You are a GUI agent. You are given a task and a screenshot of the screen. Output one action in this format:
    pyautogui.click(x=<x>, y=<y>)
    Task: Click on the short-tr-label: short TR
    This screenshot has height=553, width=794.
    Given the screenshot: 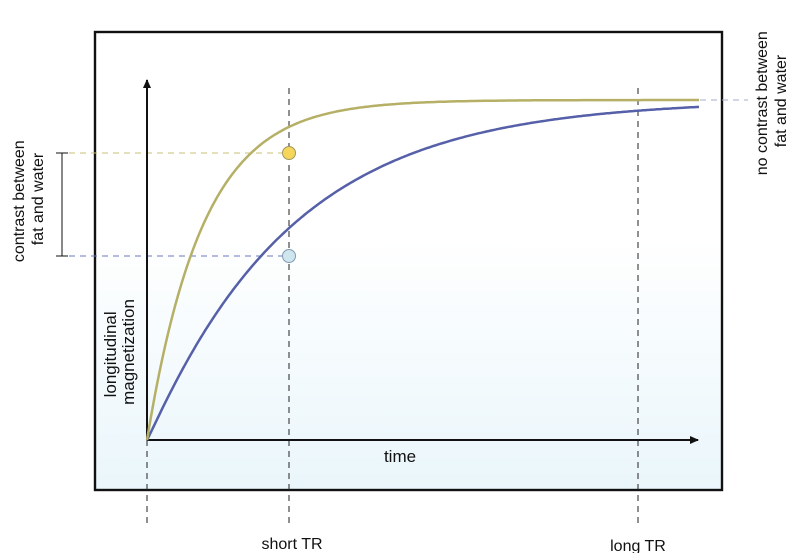 What is the action you would take?
    pyautogui.click(x=291, y=544)
    